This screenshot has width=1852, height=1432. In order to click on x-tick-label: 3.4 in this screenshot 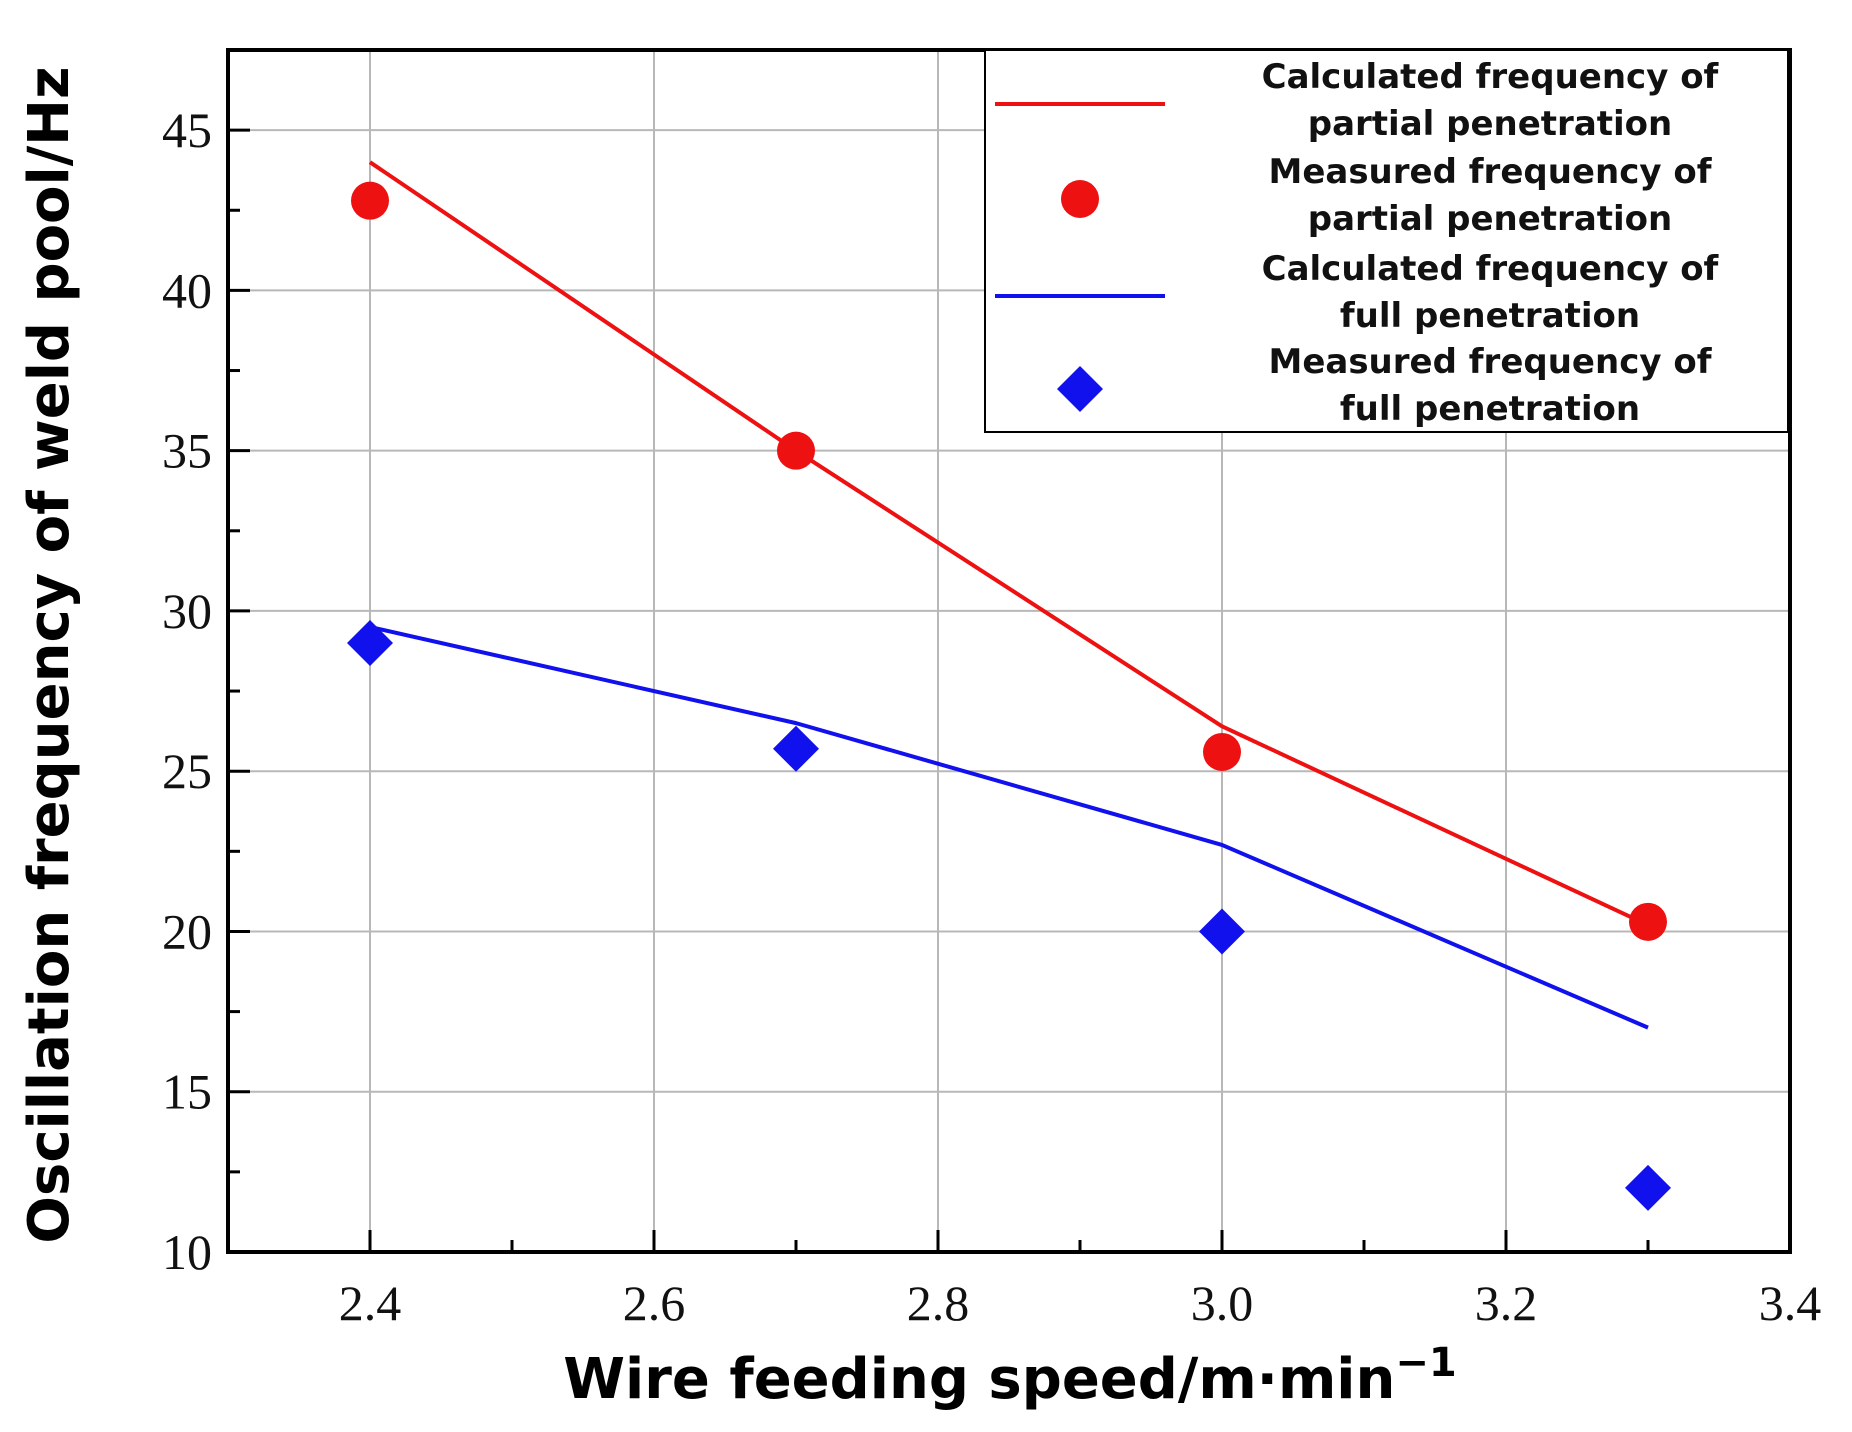, I will do `click(1790, 1303)`.